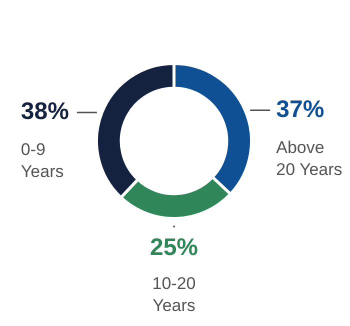  Describe the element at coordinates (309, 158) in the screenshot. I see `slice-label: Above 20 Years` at that location.